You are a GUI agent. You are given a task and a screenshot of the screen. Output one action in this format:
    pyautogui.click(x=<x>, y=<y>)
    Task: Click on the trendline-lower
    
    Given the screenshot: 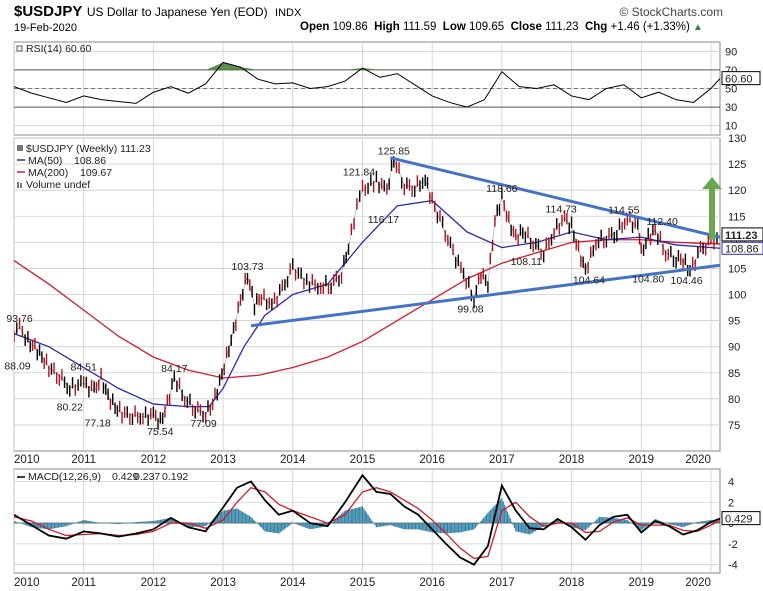 What is the action you would take?
    pyautogui.click(x=485, y=295)
    